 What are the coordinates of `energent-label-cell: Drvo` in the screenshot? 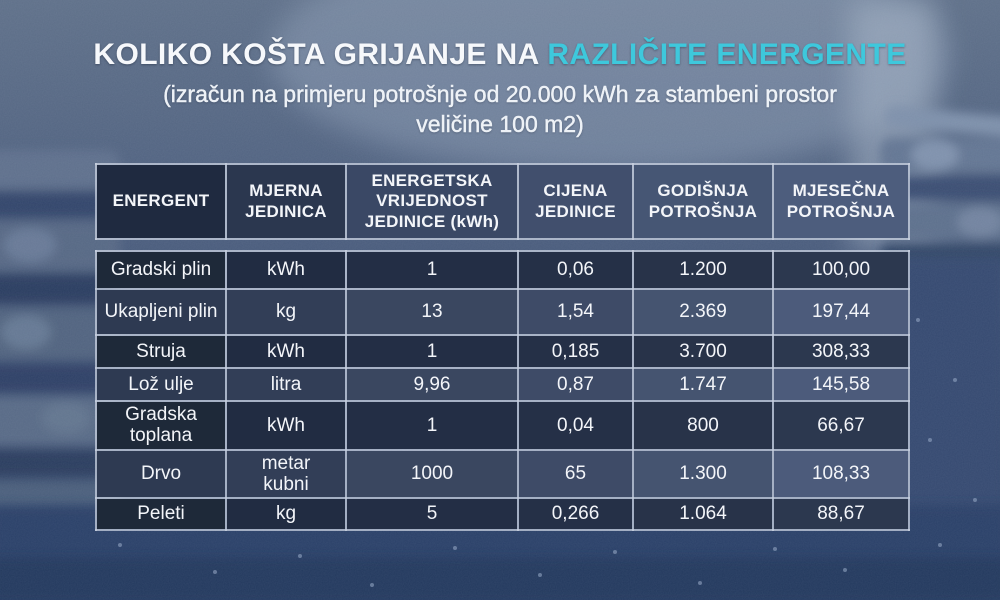 It's located at (161, 474).